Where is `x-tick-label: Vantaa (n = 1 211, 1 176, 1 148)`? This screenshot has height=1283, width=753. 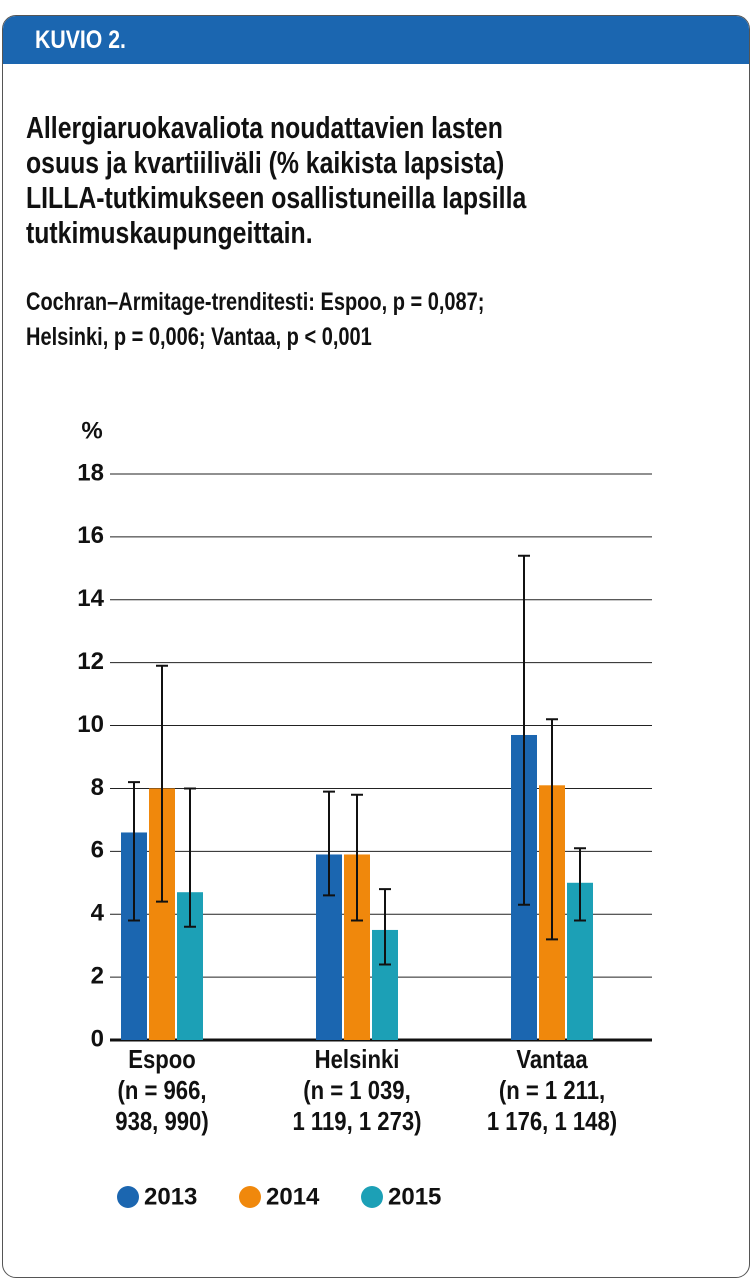
x-tick-label: Vantaa (n = 1 211, 1 176, 1 148) is located at coordinates (552, 1090).